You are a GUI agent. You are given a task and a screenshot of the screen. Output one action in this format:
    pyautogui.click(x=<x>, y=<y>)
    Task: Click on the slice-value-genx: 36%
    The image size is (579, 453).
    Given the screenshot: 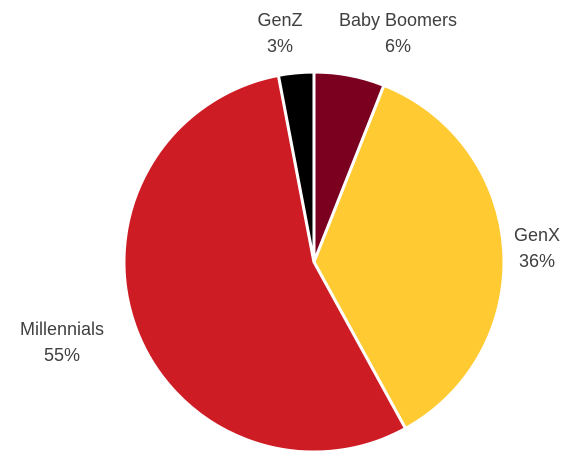 What is the action you would take?
    pyautogui.click(x=537, y=261)
    